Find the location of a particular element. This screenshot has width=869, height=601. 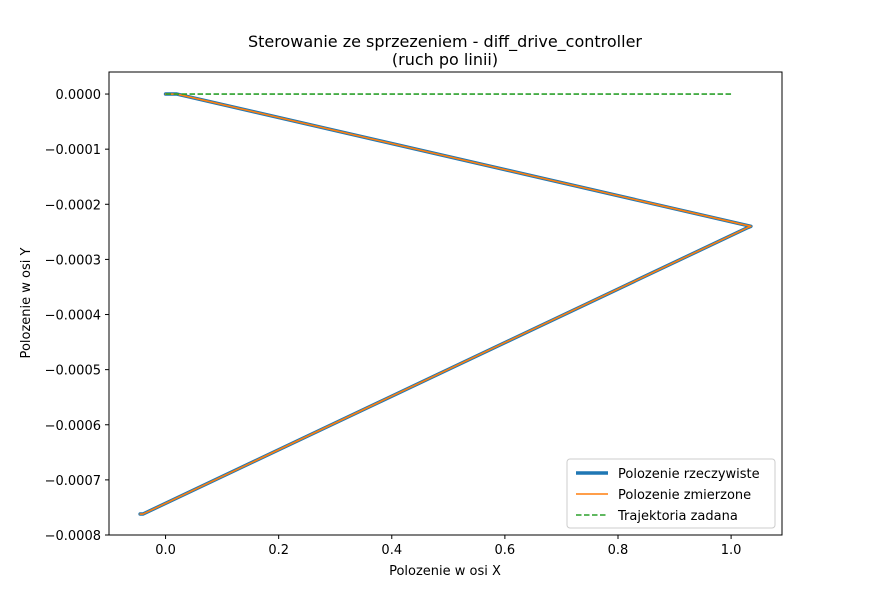

x-tick-label: 0.0 is located at coordinates (165, 550).